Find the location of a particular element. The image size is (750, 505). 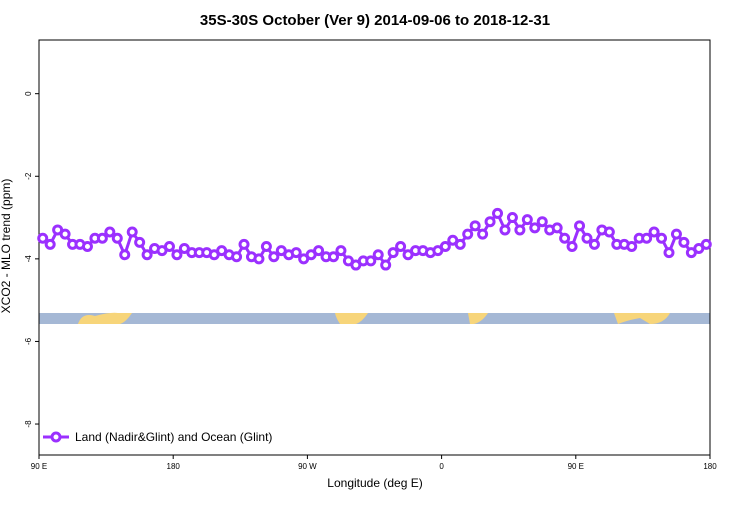

x-tick-label: 0 is located at coordinates (441, 466).